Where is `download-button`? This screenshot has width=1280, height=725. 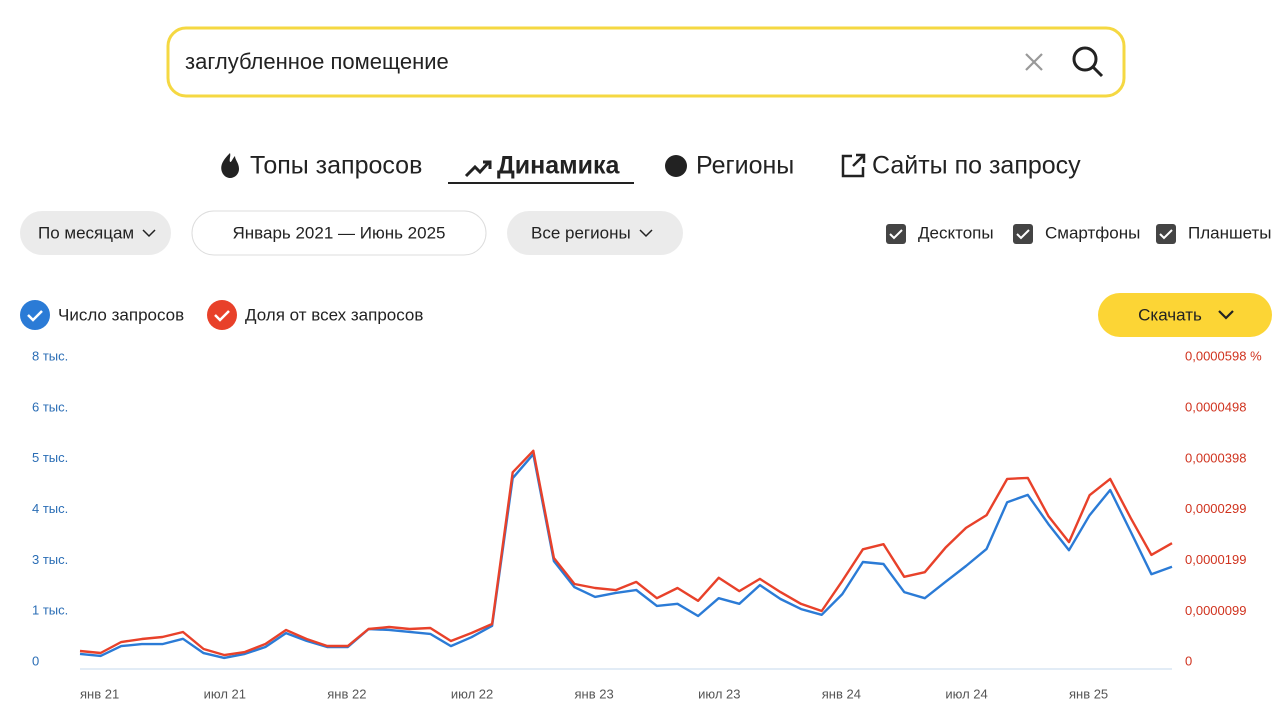 download-button is located at coordinates (1185, 315).